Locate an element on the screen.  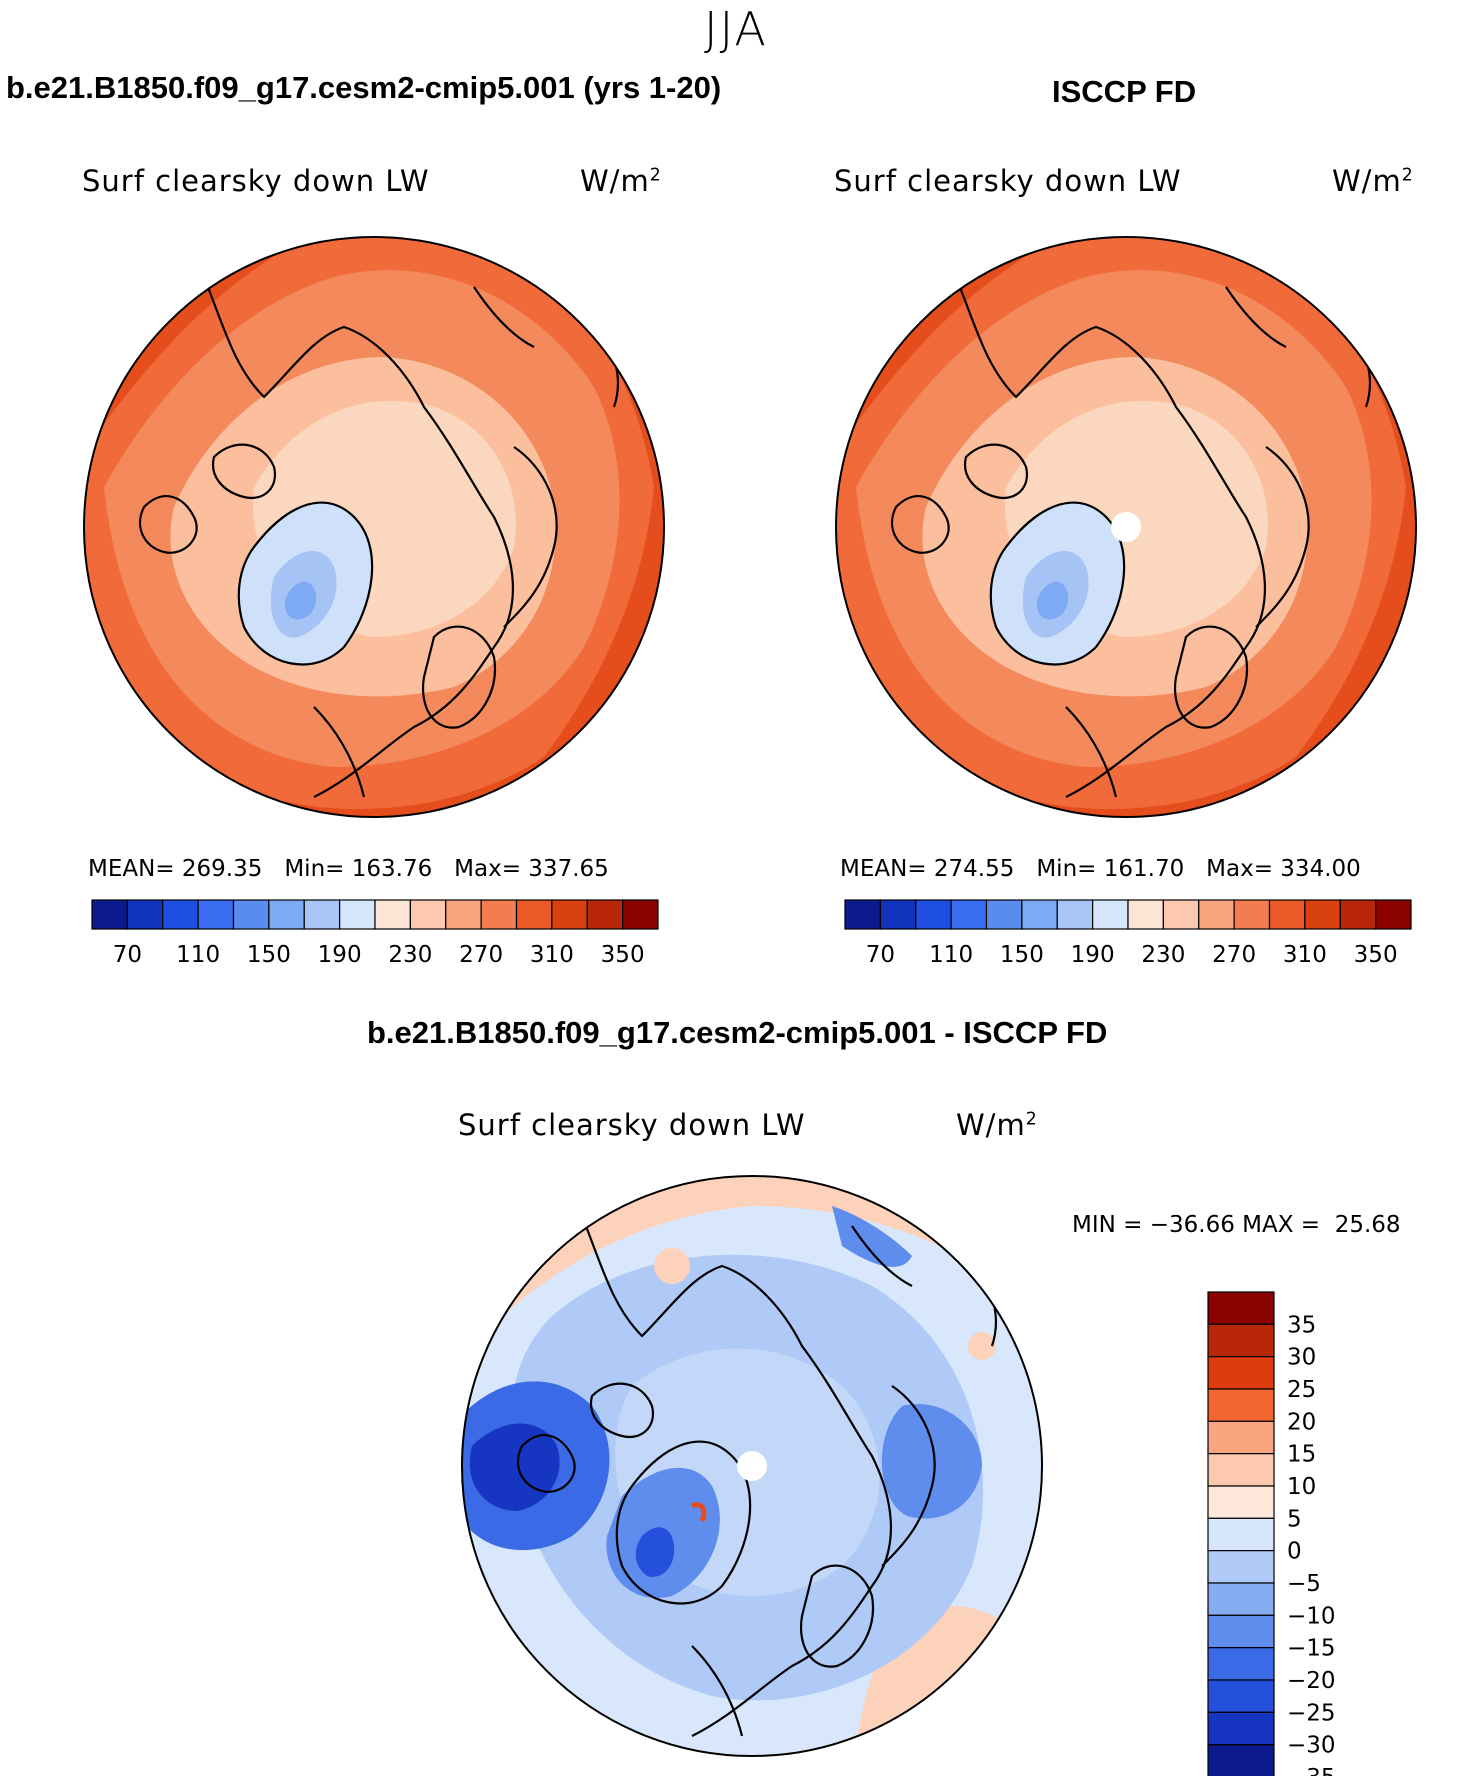
panel2-colorbar-tick-label: 310 is located at coordinates (1305, 955).